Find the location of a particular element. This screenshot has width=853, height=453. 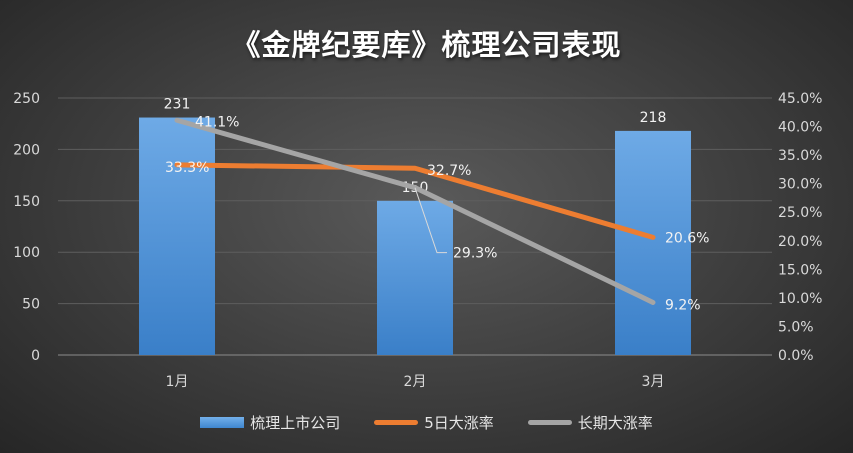

y-right-tick-label: 20.0% is located at coordinates (800, 242).